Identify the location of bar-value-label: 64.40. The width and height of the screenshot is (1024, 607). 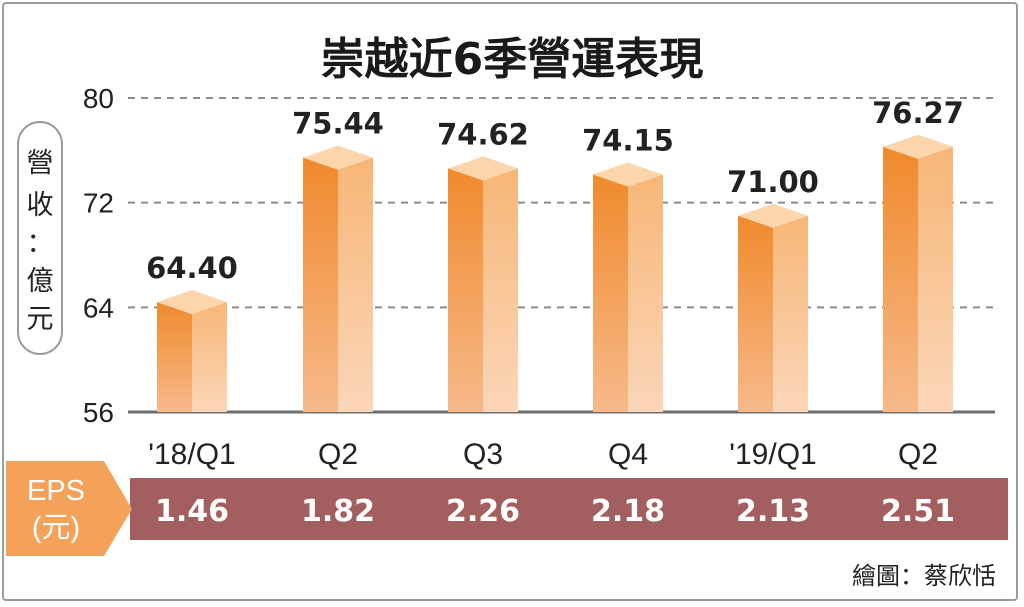
(192, 268).